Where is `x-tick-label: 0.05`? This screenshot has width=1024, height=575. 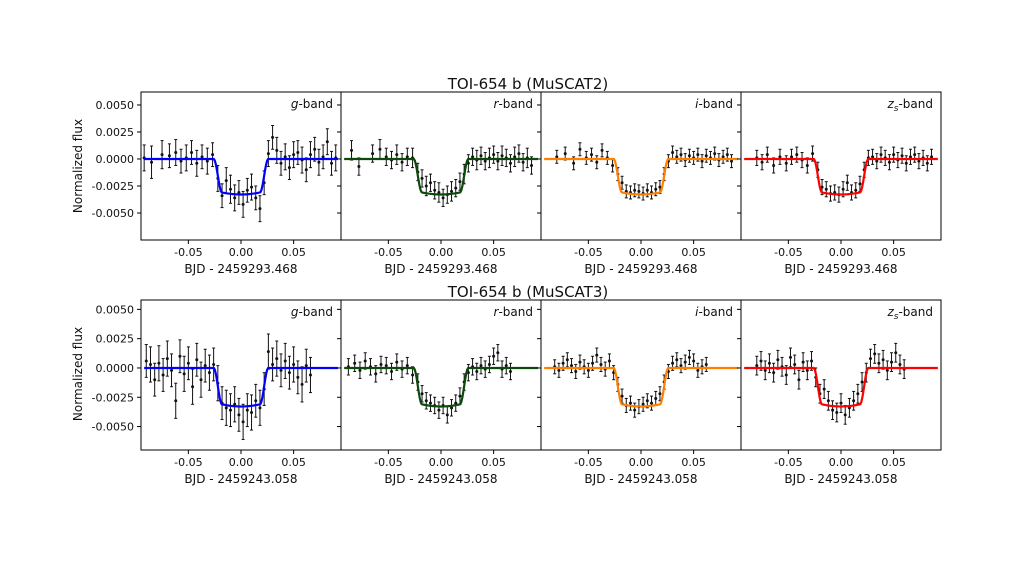 x-tick-label: 0.05 is located at coordinates (493, 252).